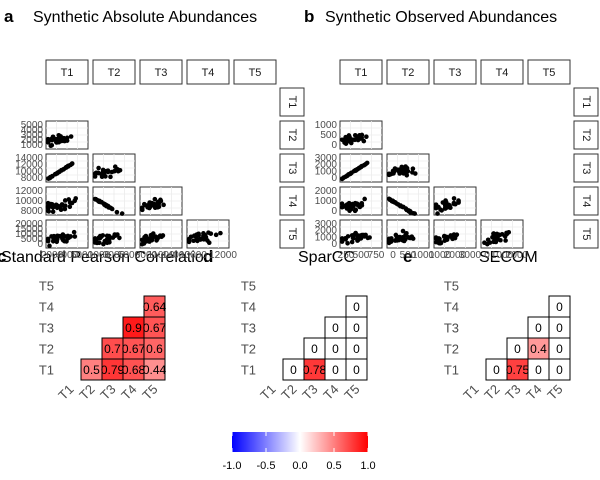 The height and width of the screenshot is (480, 600). What do you see at coordinates (538, 369) in the screenshot?
I see `heat-cell-T4-T1: 0` at bounding box center [538, 369].